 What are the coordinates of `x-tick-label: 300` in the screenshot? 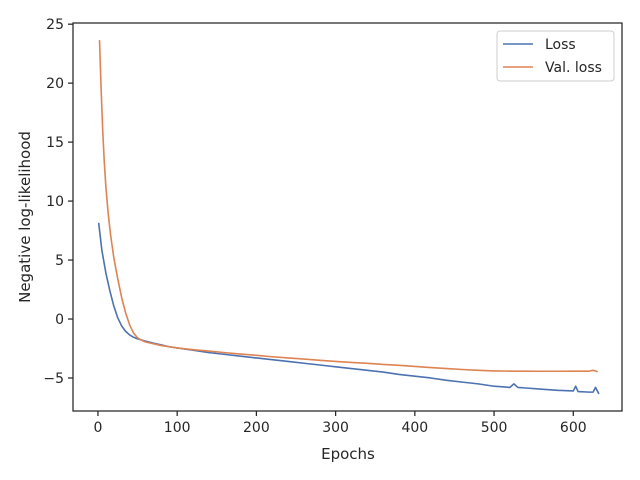 It's located at (335, 428).